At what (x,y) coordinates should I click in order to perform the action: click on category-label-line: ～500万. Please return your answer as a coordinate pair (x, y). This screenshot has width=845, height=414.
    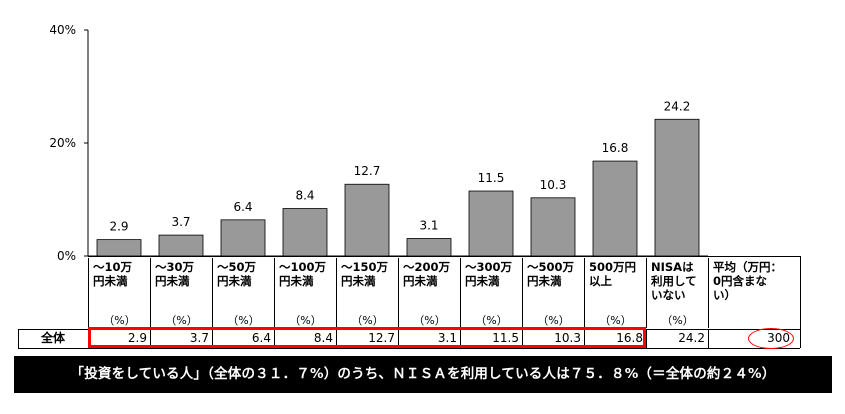
    Looking at the image, I should click on (551, 267).